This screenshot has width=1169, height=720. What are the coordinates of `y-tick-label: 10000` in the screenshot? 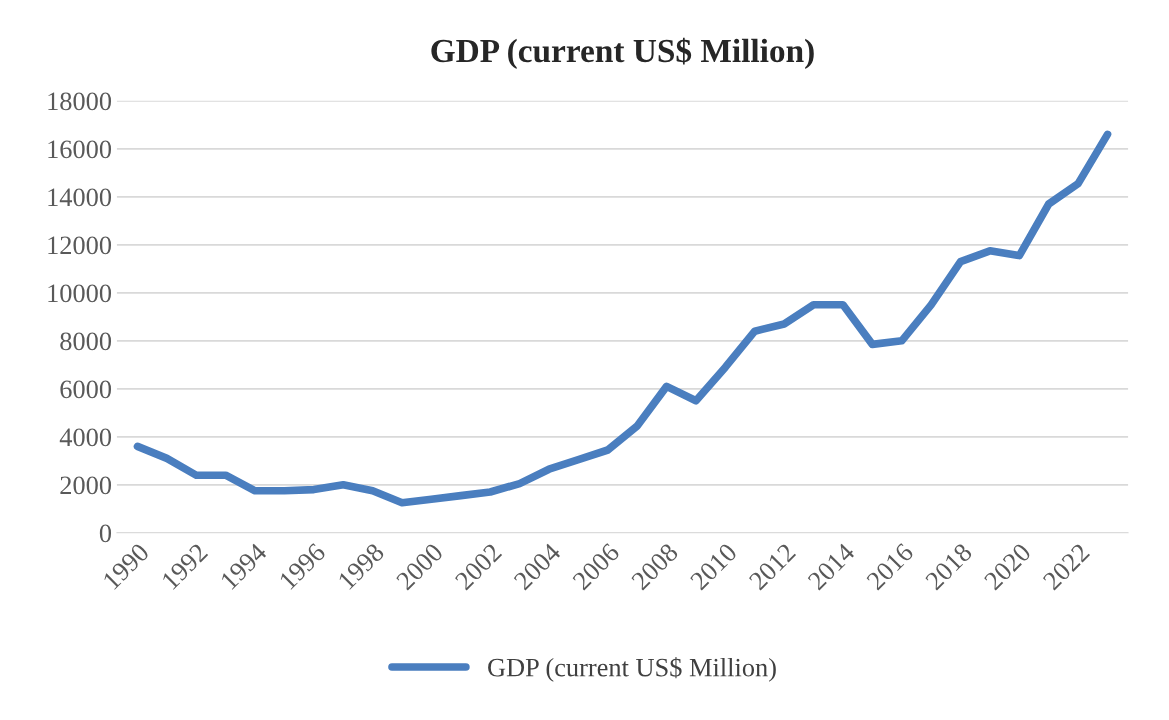 It's located at (80, 293).